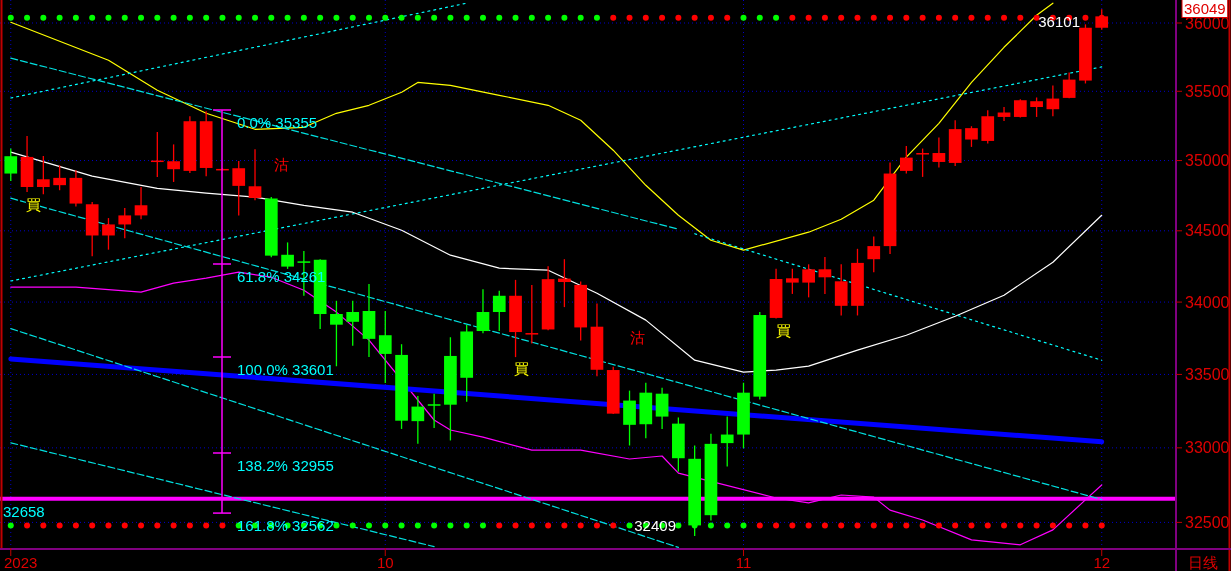  I want to click on x-tick-label: 2023, so click(21, 562).